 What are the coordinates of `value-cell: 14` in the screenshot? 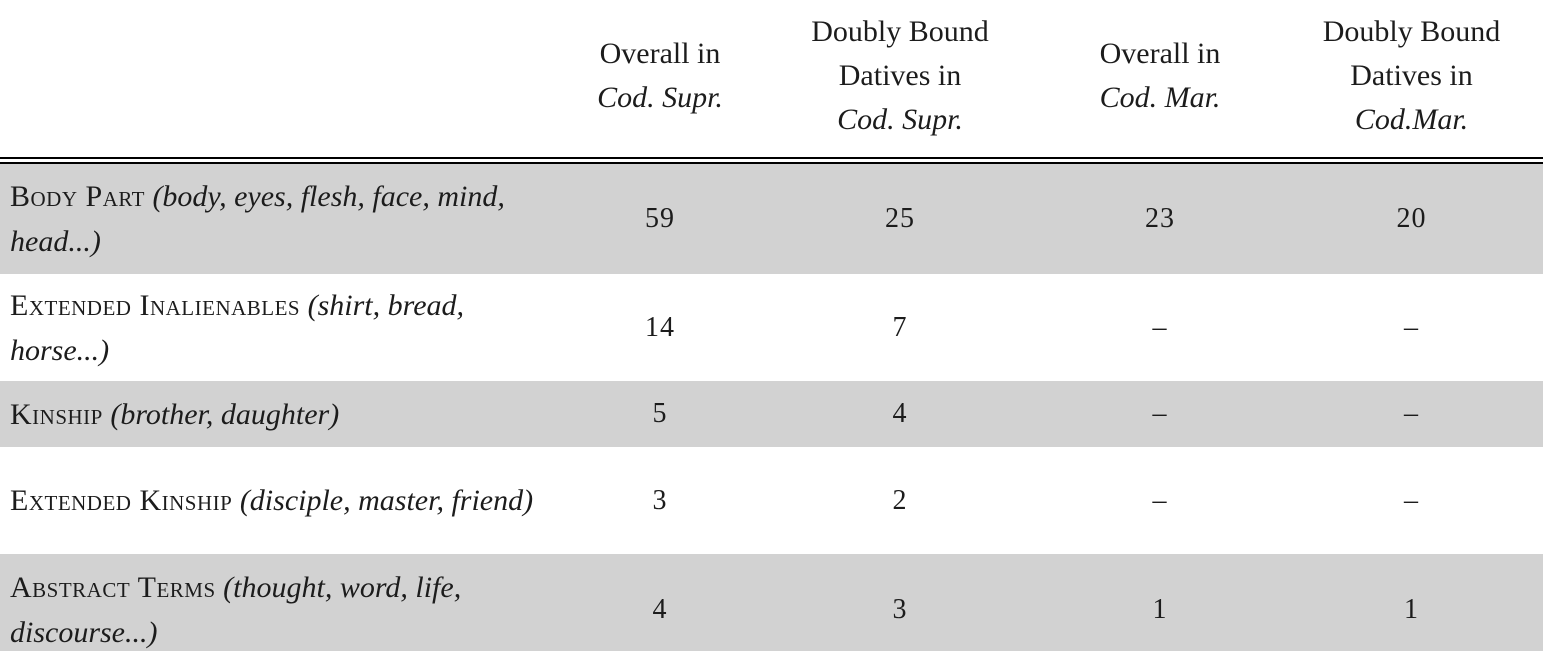 It's located at (660, 327).